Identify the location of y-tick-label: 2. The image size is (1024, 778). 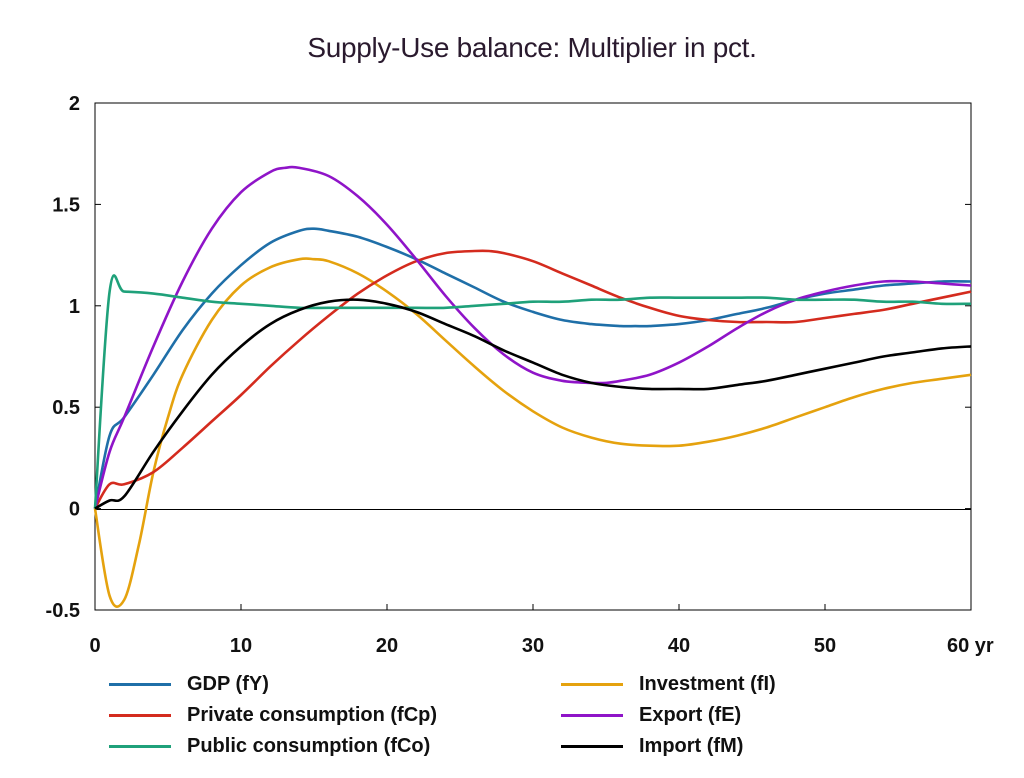
(74, 104).